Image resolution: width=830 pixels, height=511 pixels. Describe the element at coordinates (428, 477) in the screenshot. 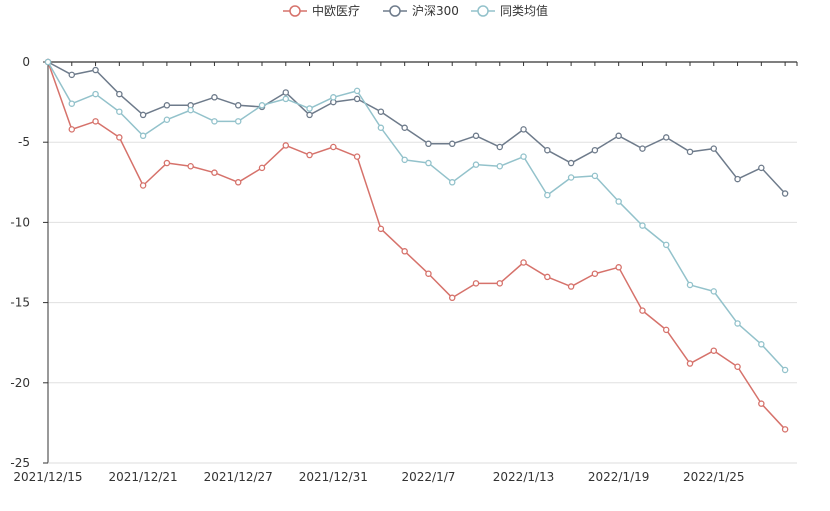

I see `x-tick-label: 2022/1/7` at that location.